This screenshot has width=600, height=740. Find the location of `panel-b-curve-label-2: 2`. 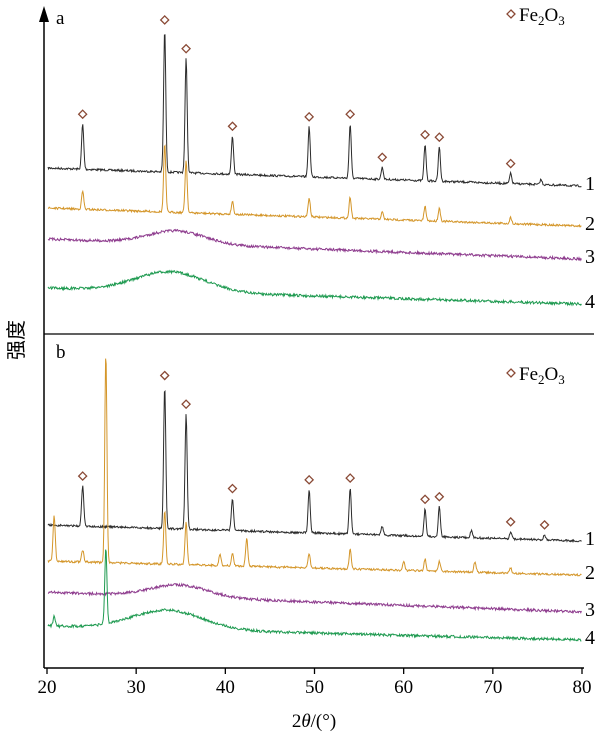

panel-b-curve-label-2: 2 is located at coordinates (590, 573).